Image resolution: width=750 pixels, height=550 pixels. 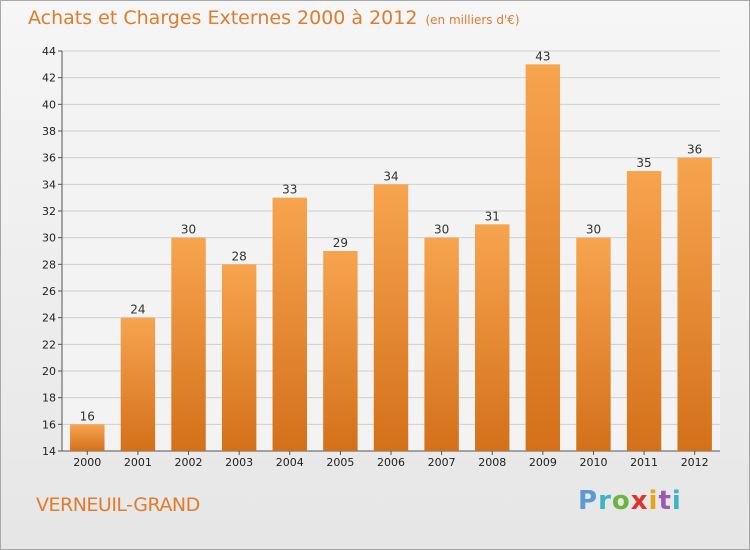 I want to click on bar-2008, so click(x=492, y=337).